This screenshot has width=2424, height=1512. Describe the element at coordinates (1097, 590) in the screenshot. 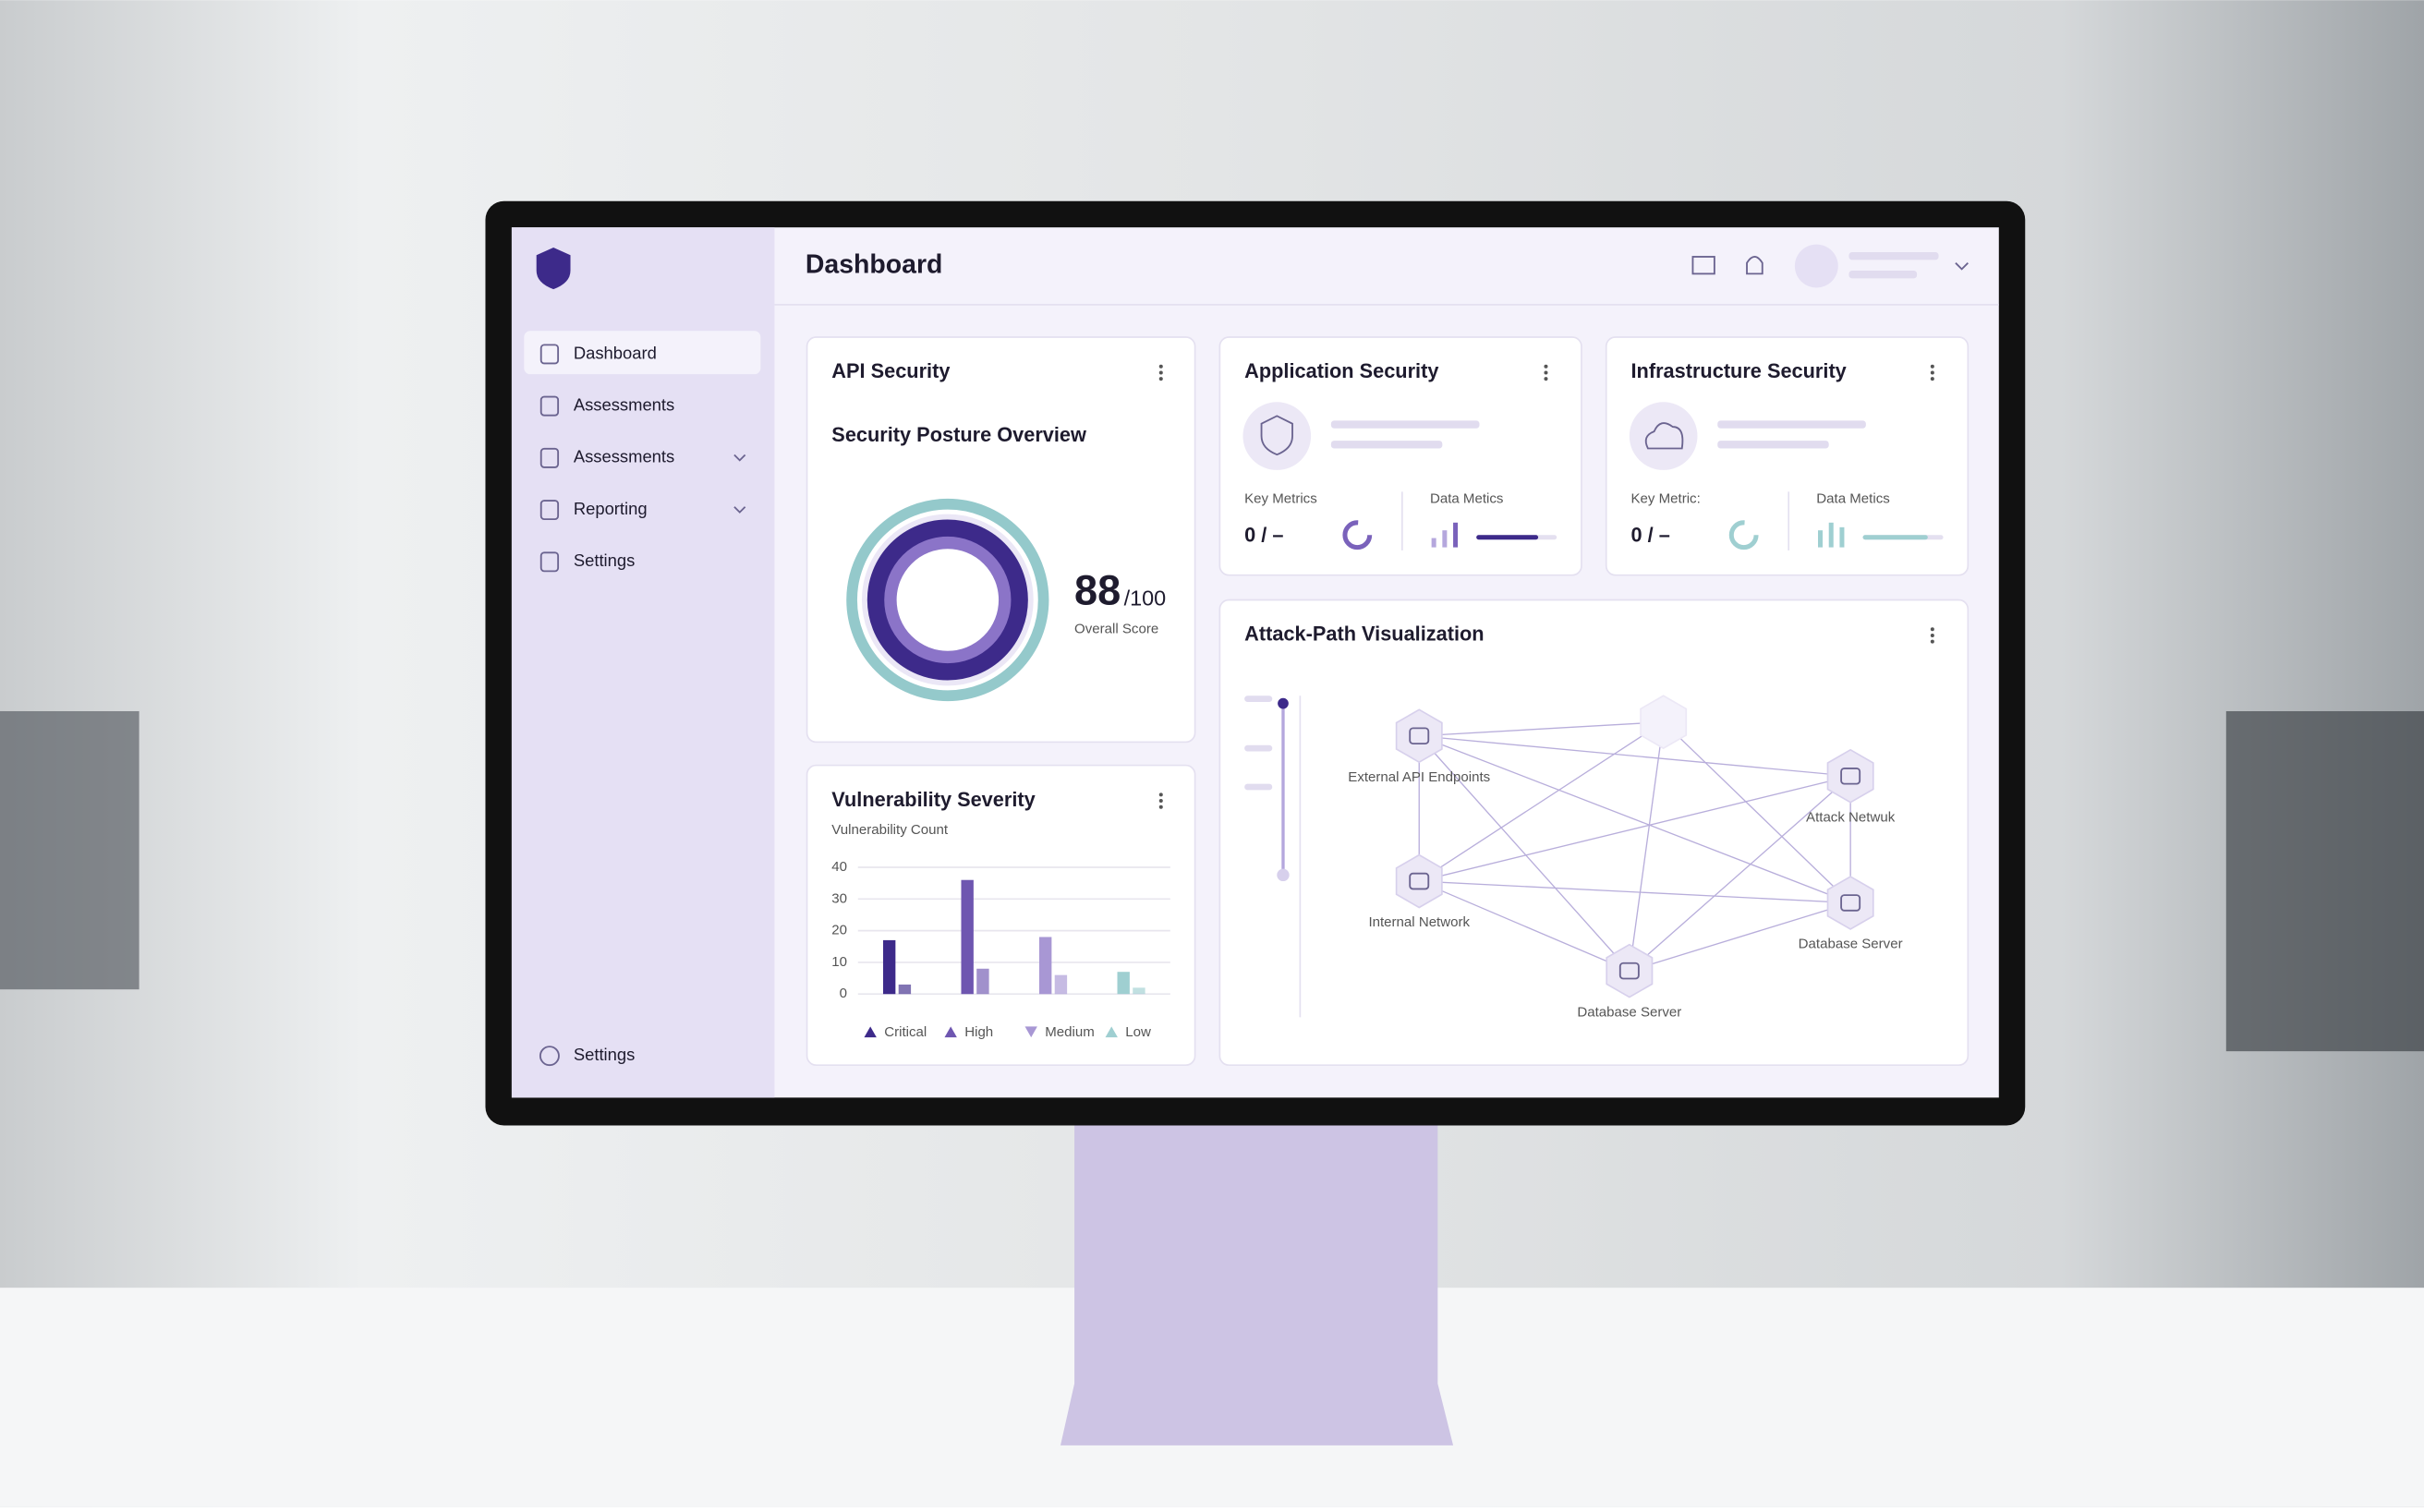

I see `score-value: 88` at that location.